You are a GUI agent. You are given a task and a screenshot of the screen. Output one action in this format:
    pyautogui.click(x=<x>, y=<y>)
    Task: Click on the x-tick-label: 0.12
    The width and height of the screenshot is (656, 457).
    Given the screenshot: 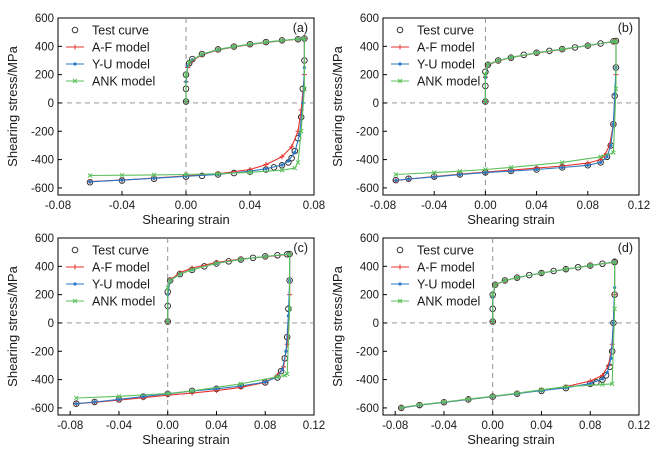 What is the action you would take?
    pyautogui.click(x=639, y=206)
    